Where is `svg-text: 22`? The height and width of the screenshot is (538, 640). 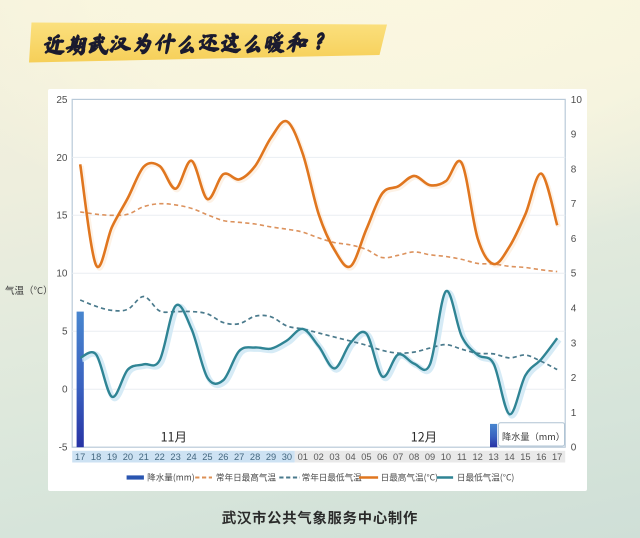
svg-text: 22 is located at coordinates (160, 457).